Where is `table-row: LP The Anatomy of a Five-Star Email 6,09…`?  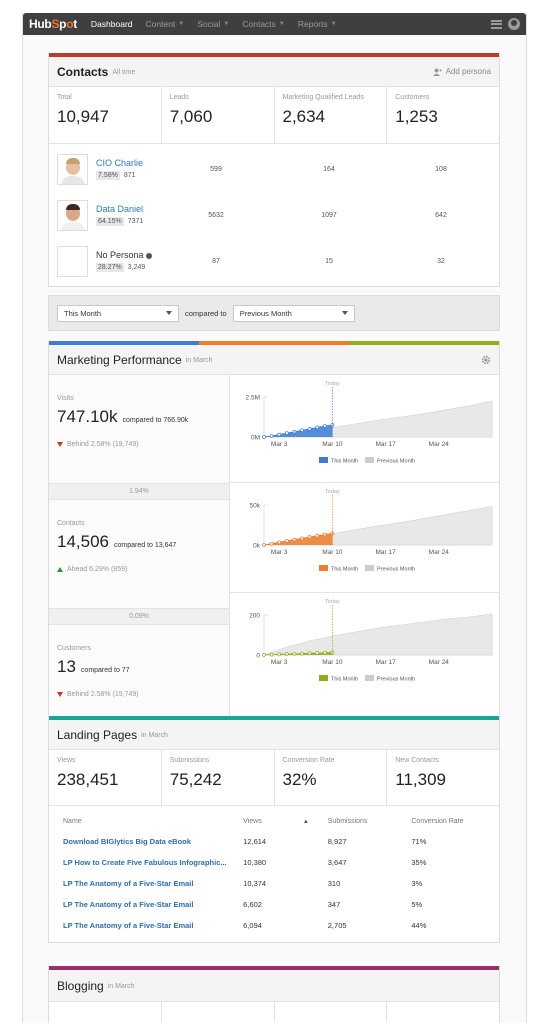
table-row: LP The Anatomy of a Five-Star Email 6,09… is located at coordinates (245, 925).